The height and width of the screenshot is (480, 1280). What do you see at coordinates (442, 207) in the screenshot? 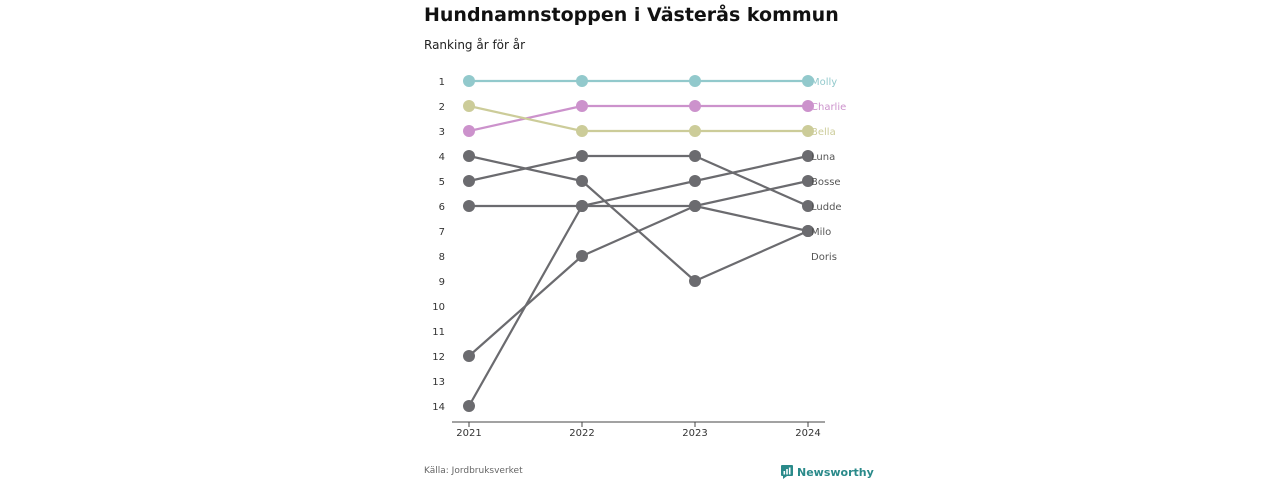
I see `y-tick-label-6: 6` at bounding box center [442, 207].